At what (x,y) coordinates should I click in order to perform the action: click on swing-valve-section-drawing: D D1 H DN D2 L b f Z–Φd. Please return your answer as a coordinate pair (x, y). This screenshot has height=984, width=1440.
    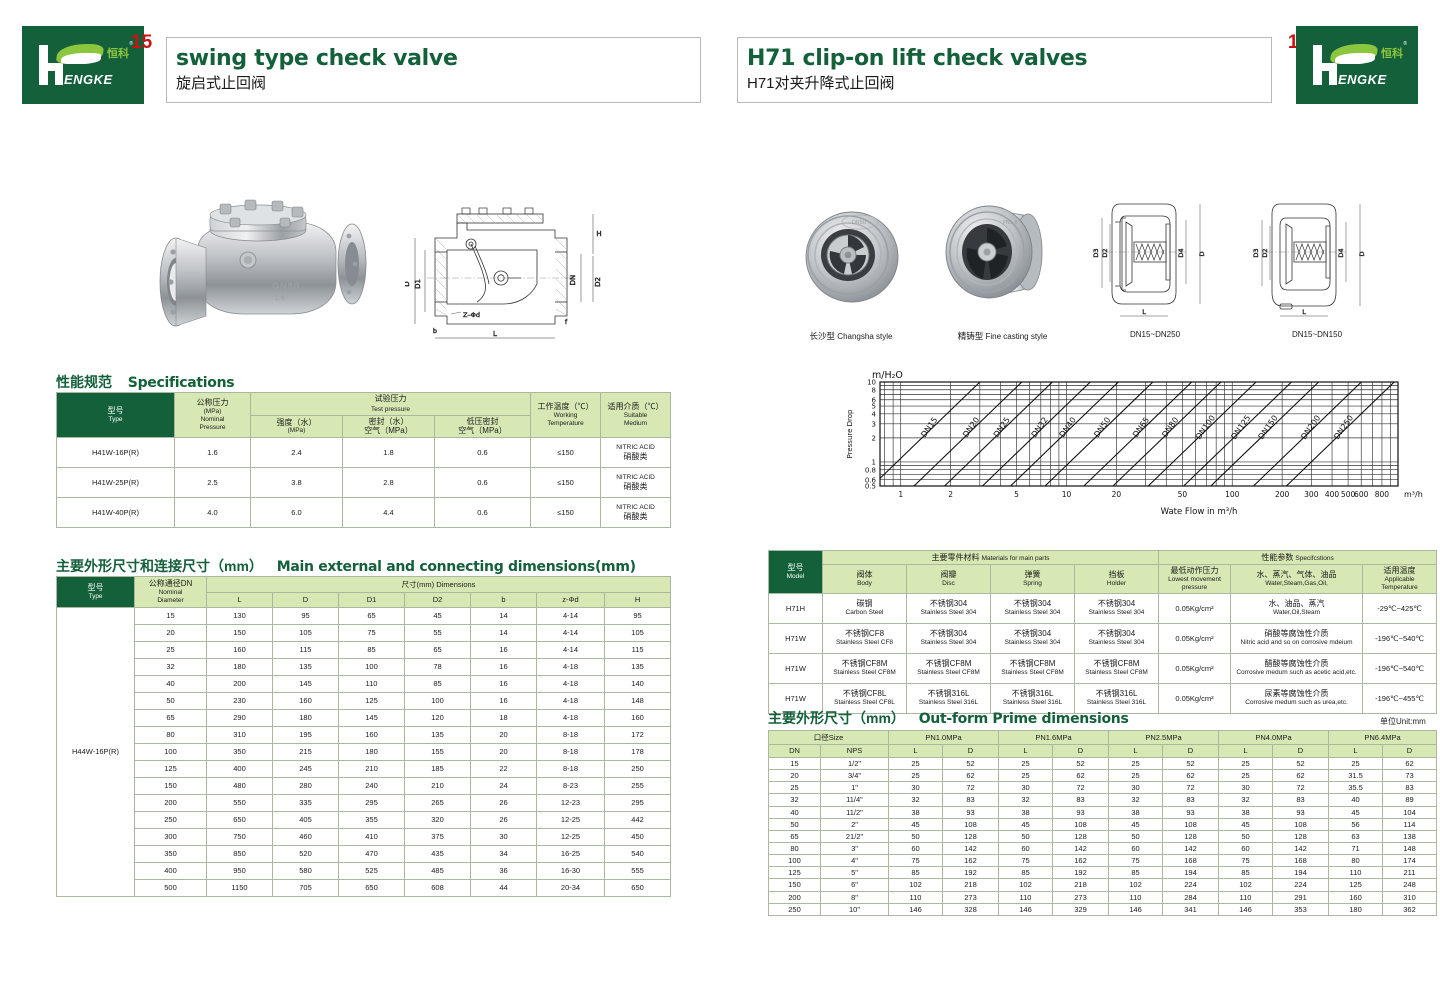
    Looking at the image, I should click on (511, 274).